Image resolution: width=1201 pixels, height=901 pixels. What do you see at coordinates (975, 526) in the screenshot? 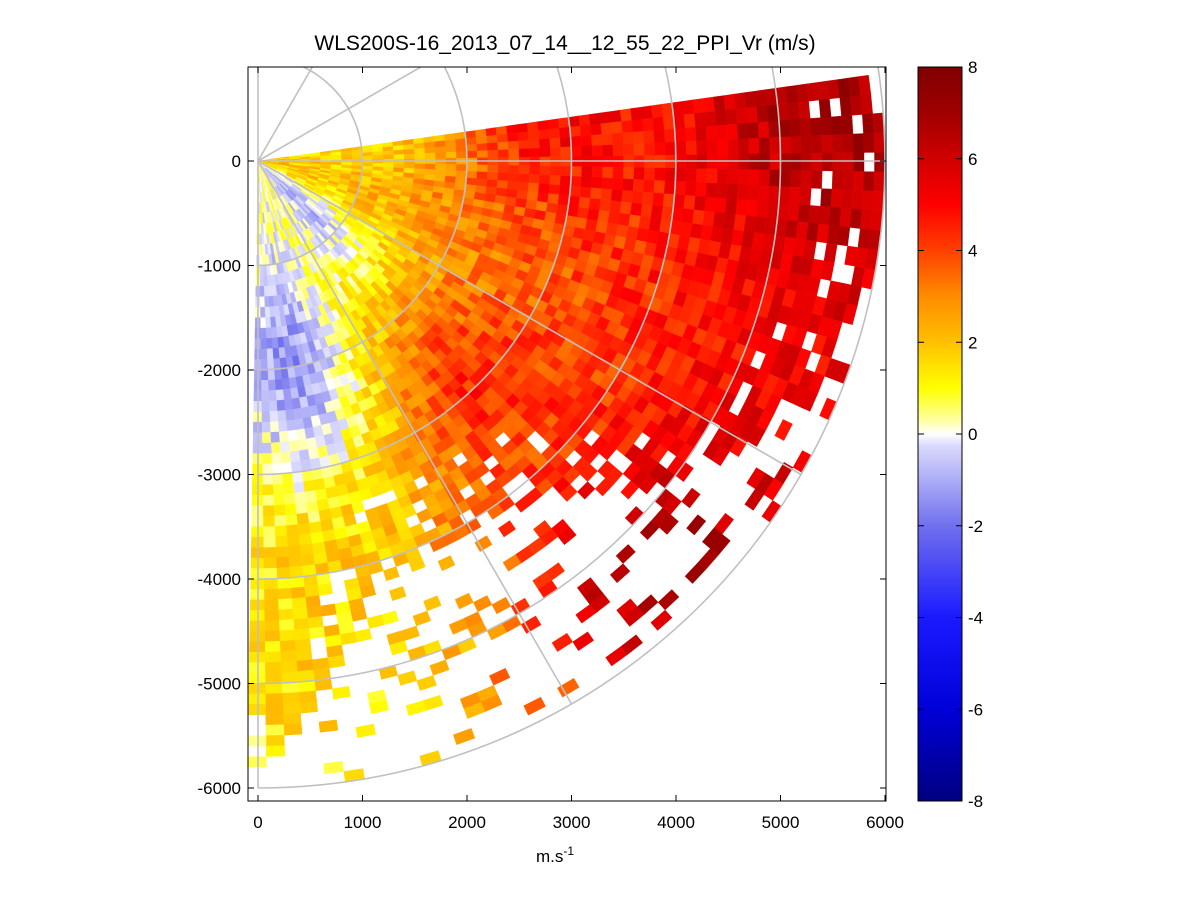
I see `colorbar-tick-label: -2` at bounding box center [975, 526].